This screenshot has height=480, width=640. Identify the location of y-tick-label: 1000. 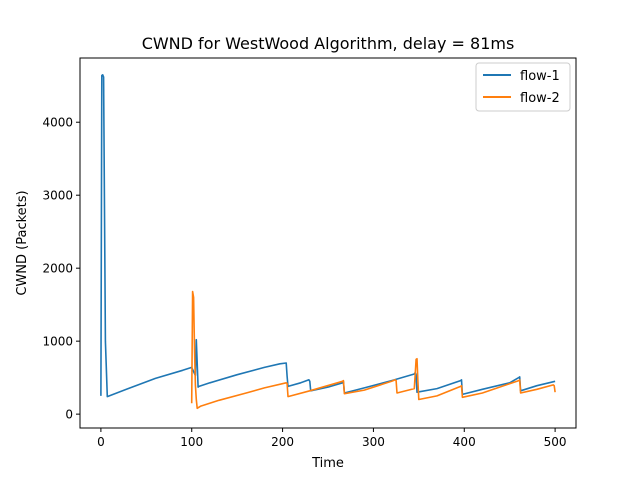
(57, 342).